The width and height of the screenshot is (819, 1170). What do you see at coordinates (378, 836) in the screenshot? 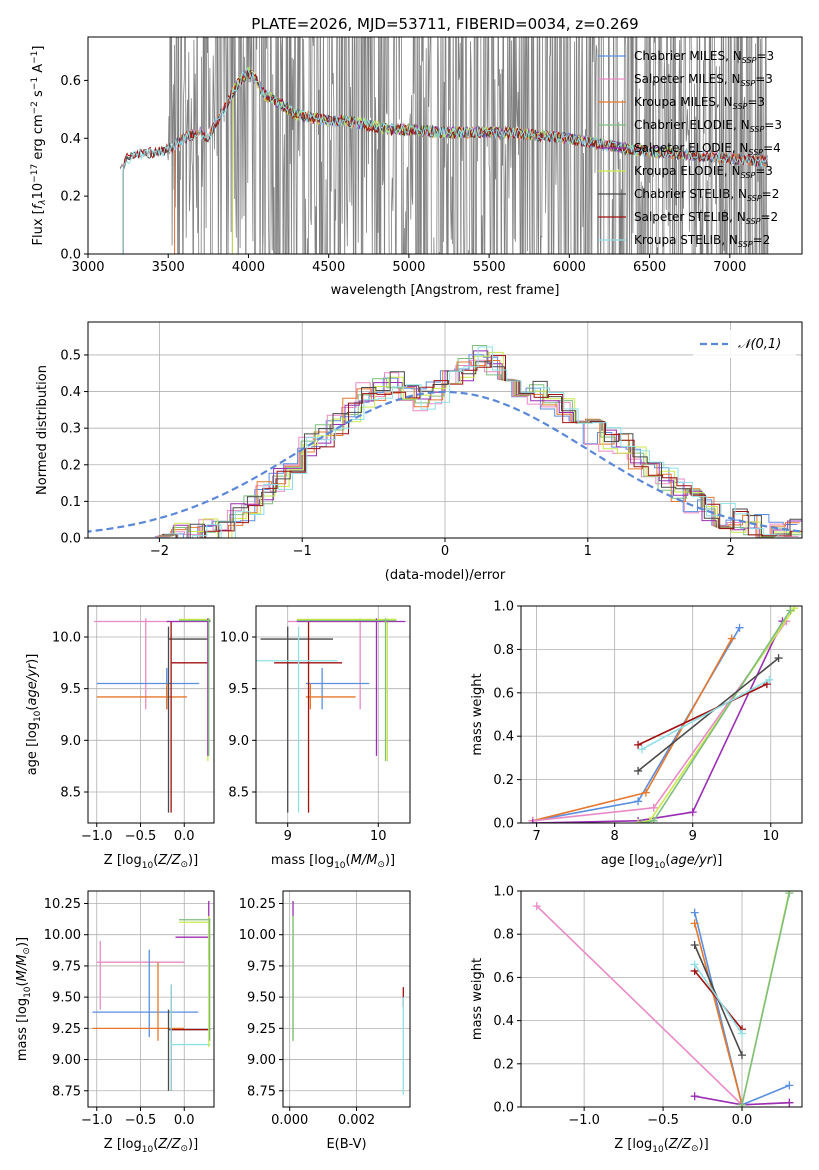
I see `x-tick-label: 10` at bounding box center [378, 836].